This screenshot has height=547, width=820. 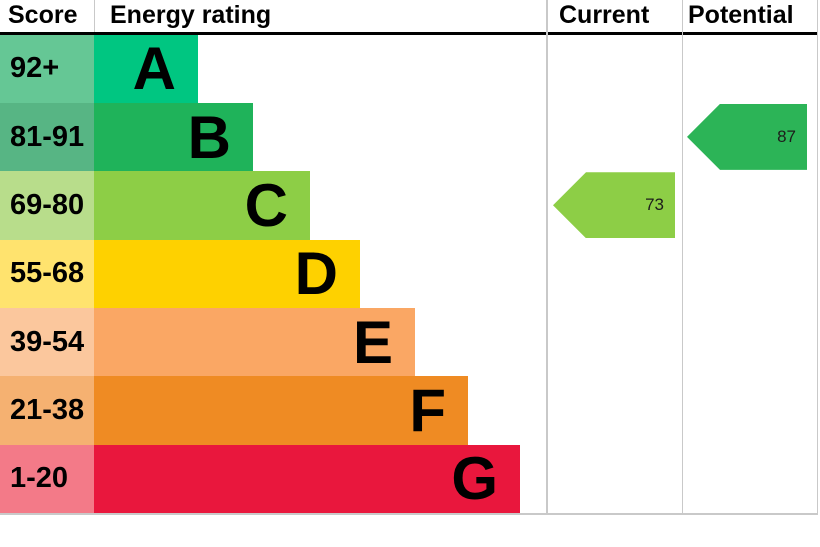 What do you see at coordinates (173, 137) in the screenshot?
I see `rating-bar-b: B` at bounding box center [173, 137].